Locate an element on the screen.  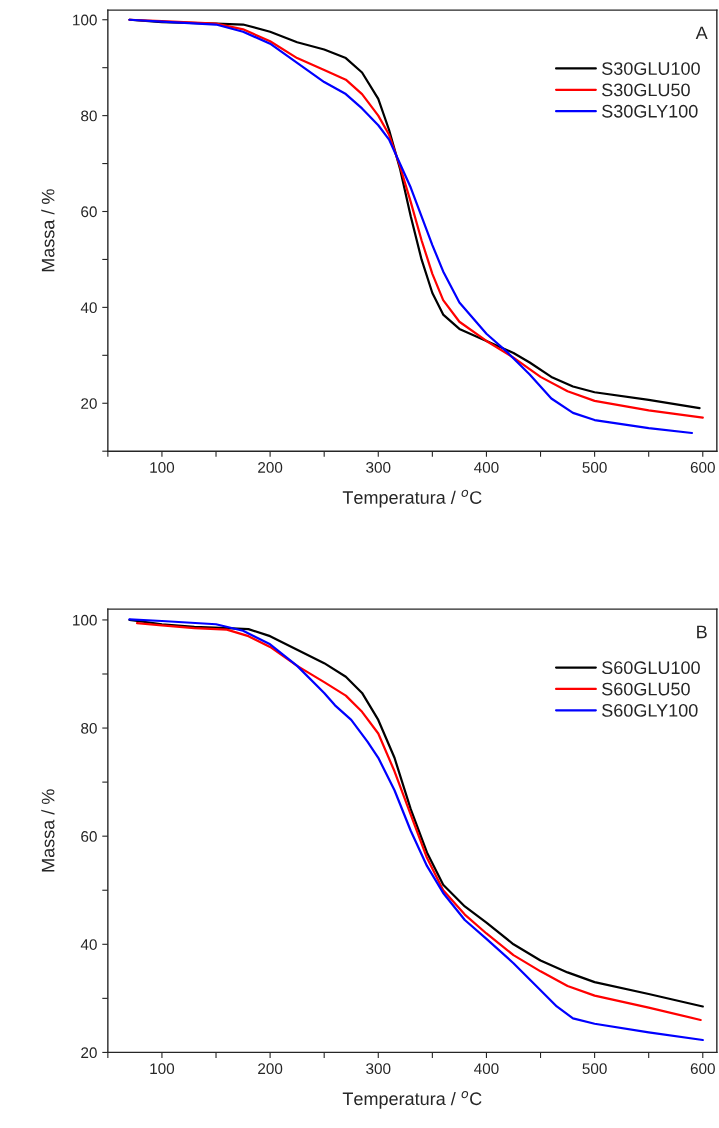
legend-label: S30GLU100 is located at coordinates (651, 68).